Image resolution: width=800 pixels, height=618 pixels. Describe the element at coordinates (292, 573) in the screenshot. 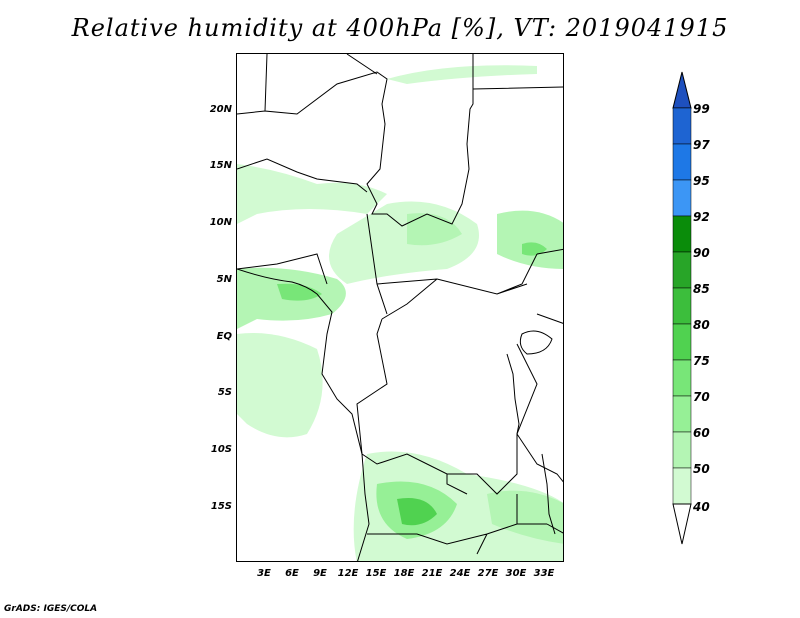

I see `lon-label-6e: 6E` at that location.